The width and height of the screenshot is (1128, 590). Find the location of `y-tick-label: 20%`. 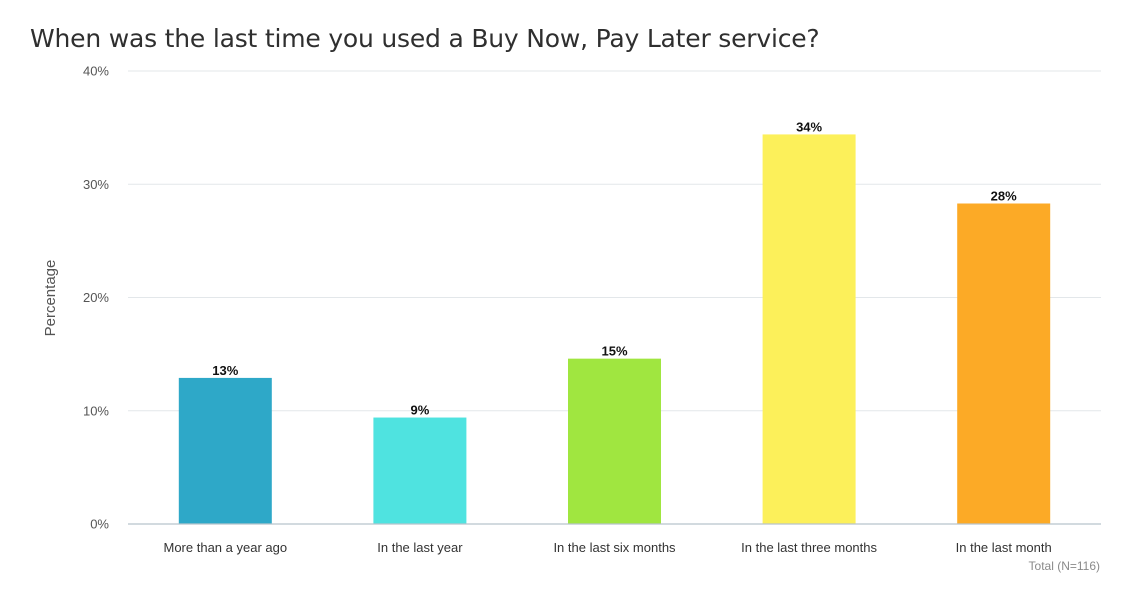

y-tick-label: 20% is located at coordinates (96, 297).